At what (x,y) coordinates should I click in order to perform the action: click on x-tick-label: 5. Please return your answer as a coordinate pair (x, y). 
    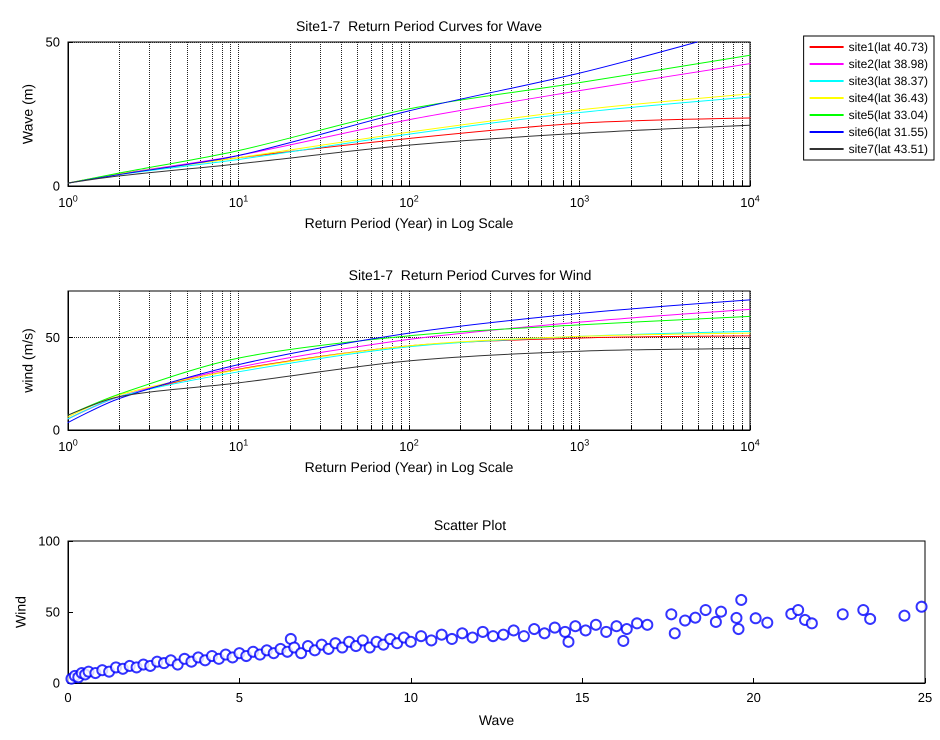
    Looking at the image, I should click on (240, 697).